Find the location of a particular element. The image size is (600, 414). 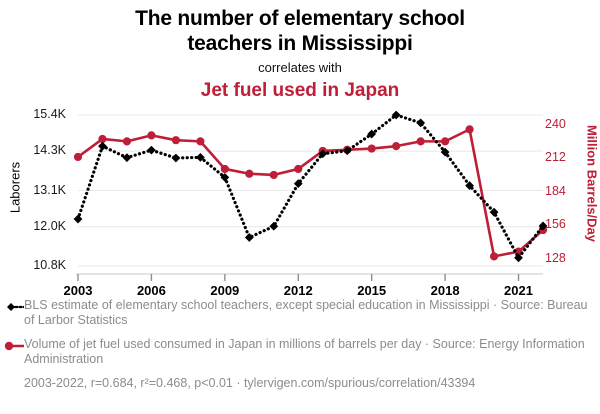

title-connector: correlates with is located at coordinates (300, 67).